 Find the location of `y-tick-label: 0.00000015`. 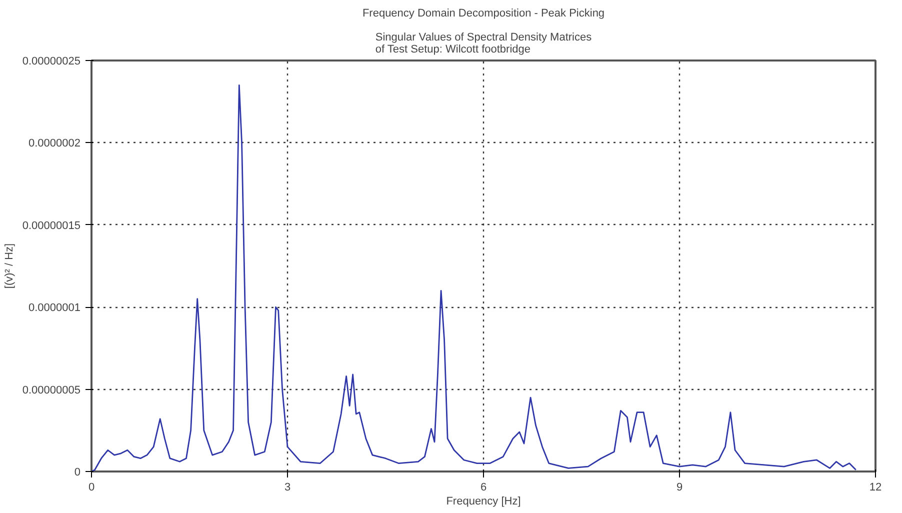

y-tick-label: 0.00000015 is located at coordinates (51, 226).